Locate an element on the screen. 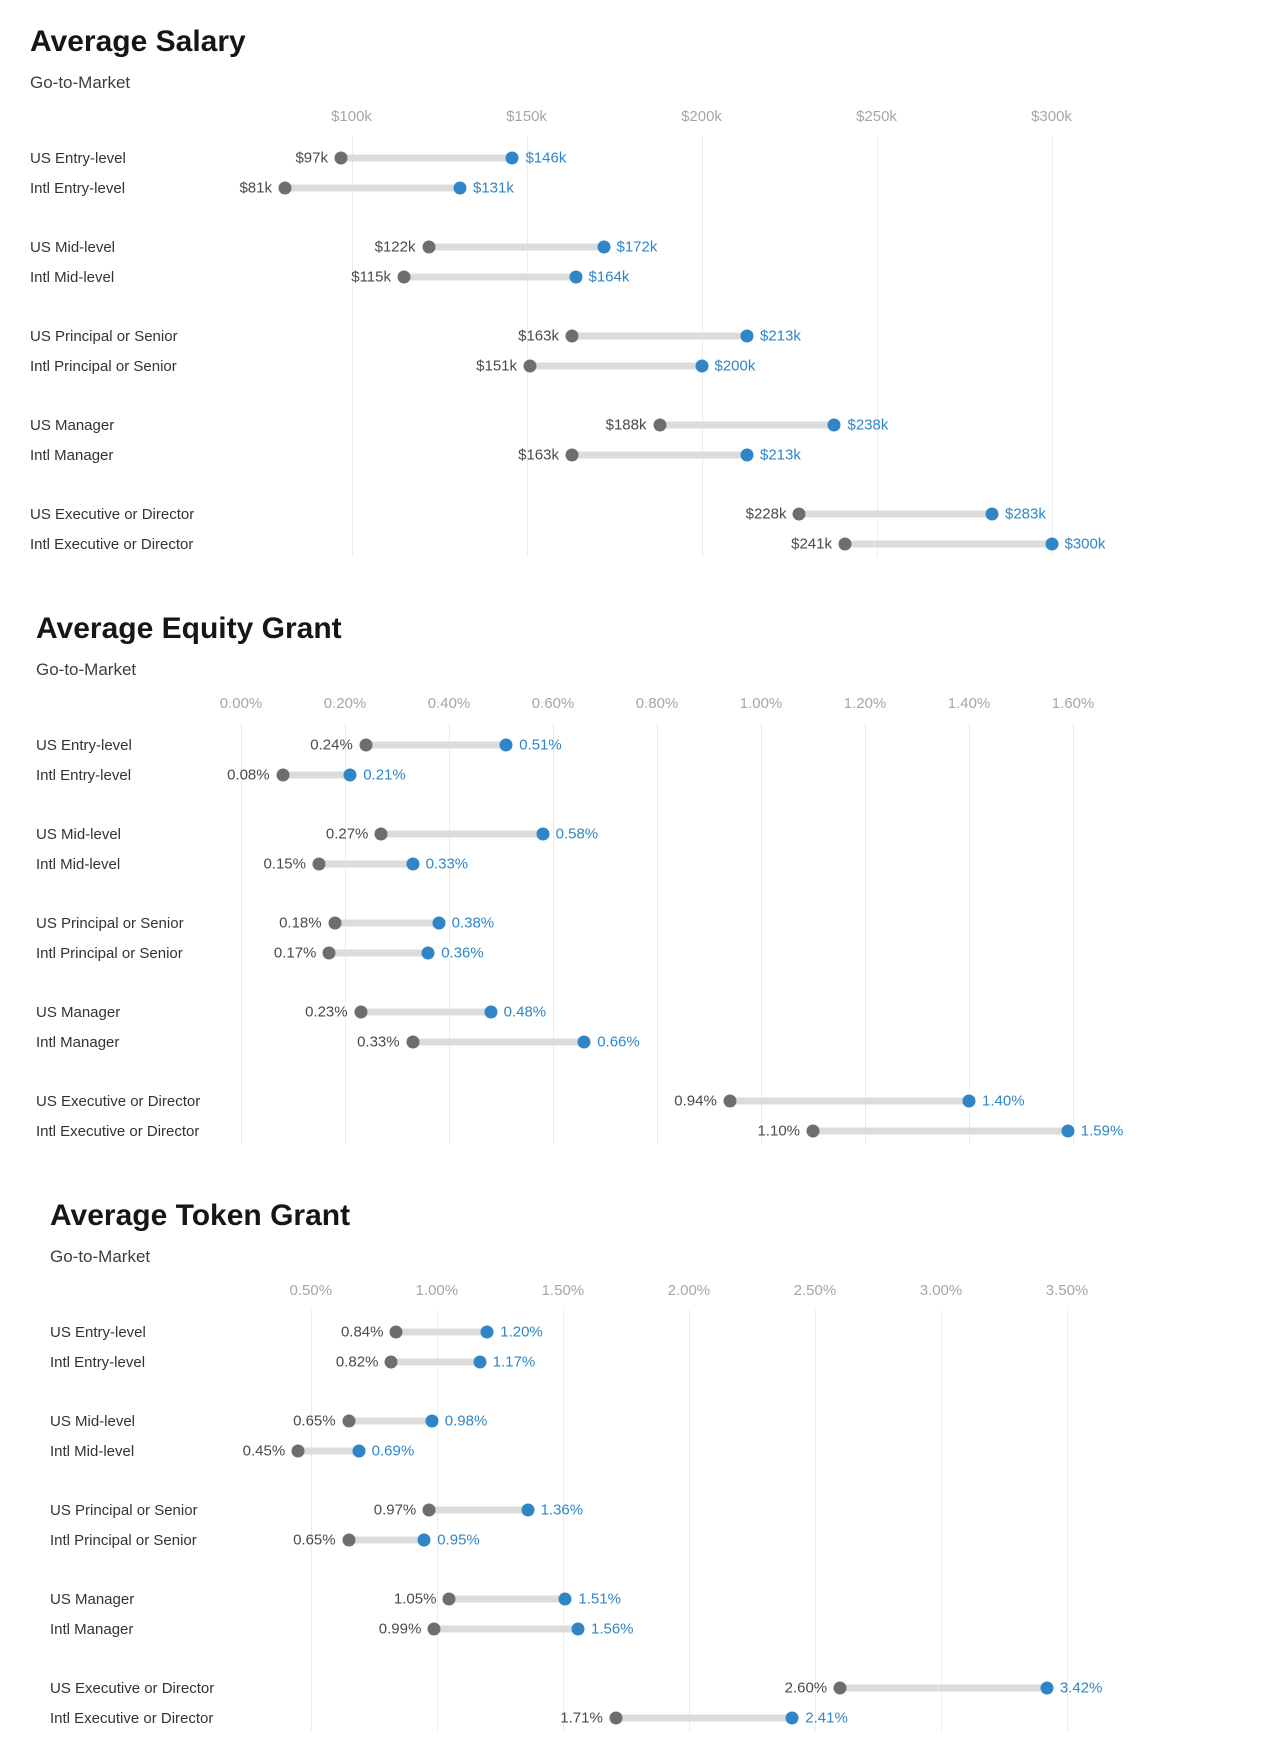  dumbbell-row: US Entry-level 0.24% 0.51% is located at coordinates (651, 745).